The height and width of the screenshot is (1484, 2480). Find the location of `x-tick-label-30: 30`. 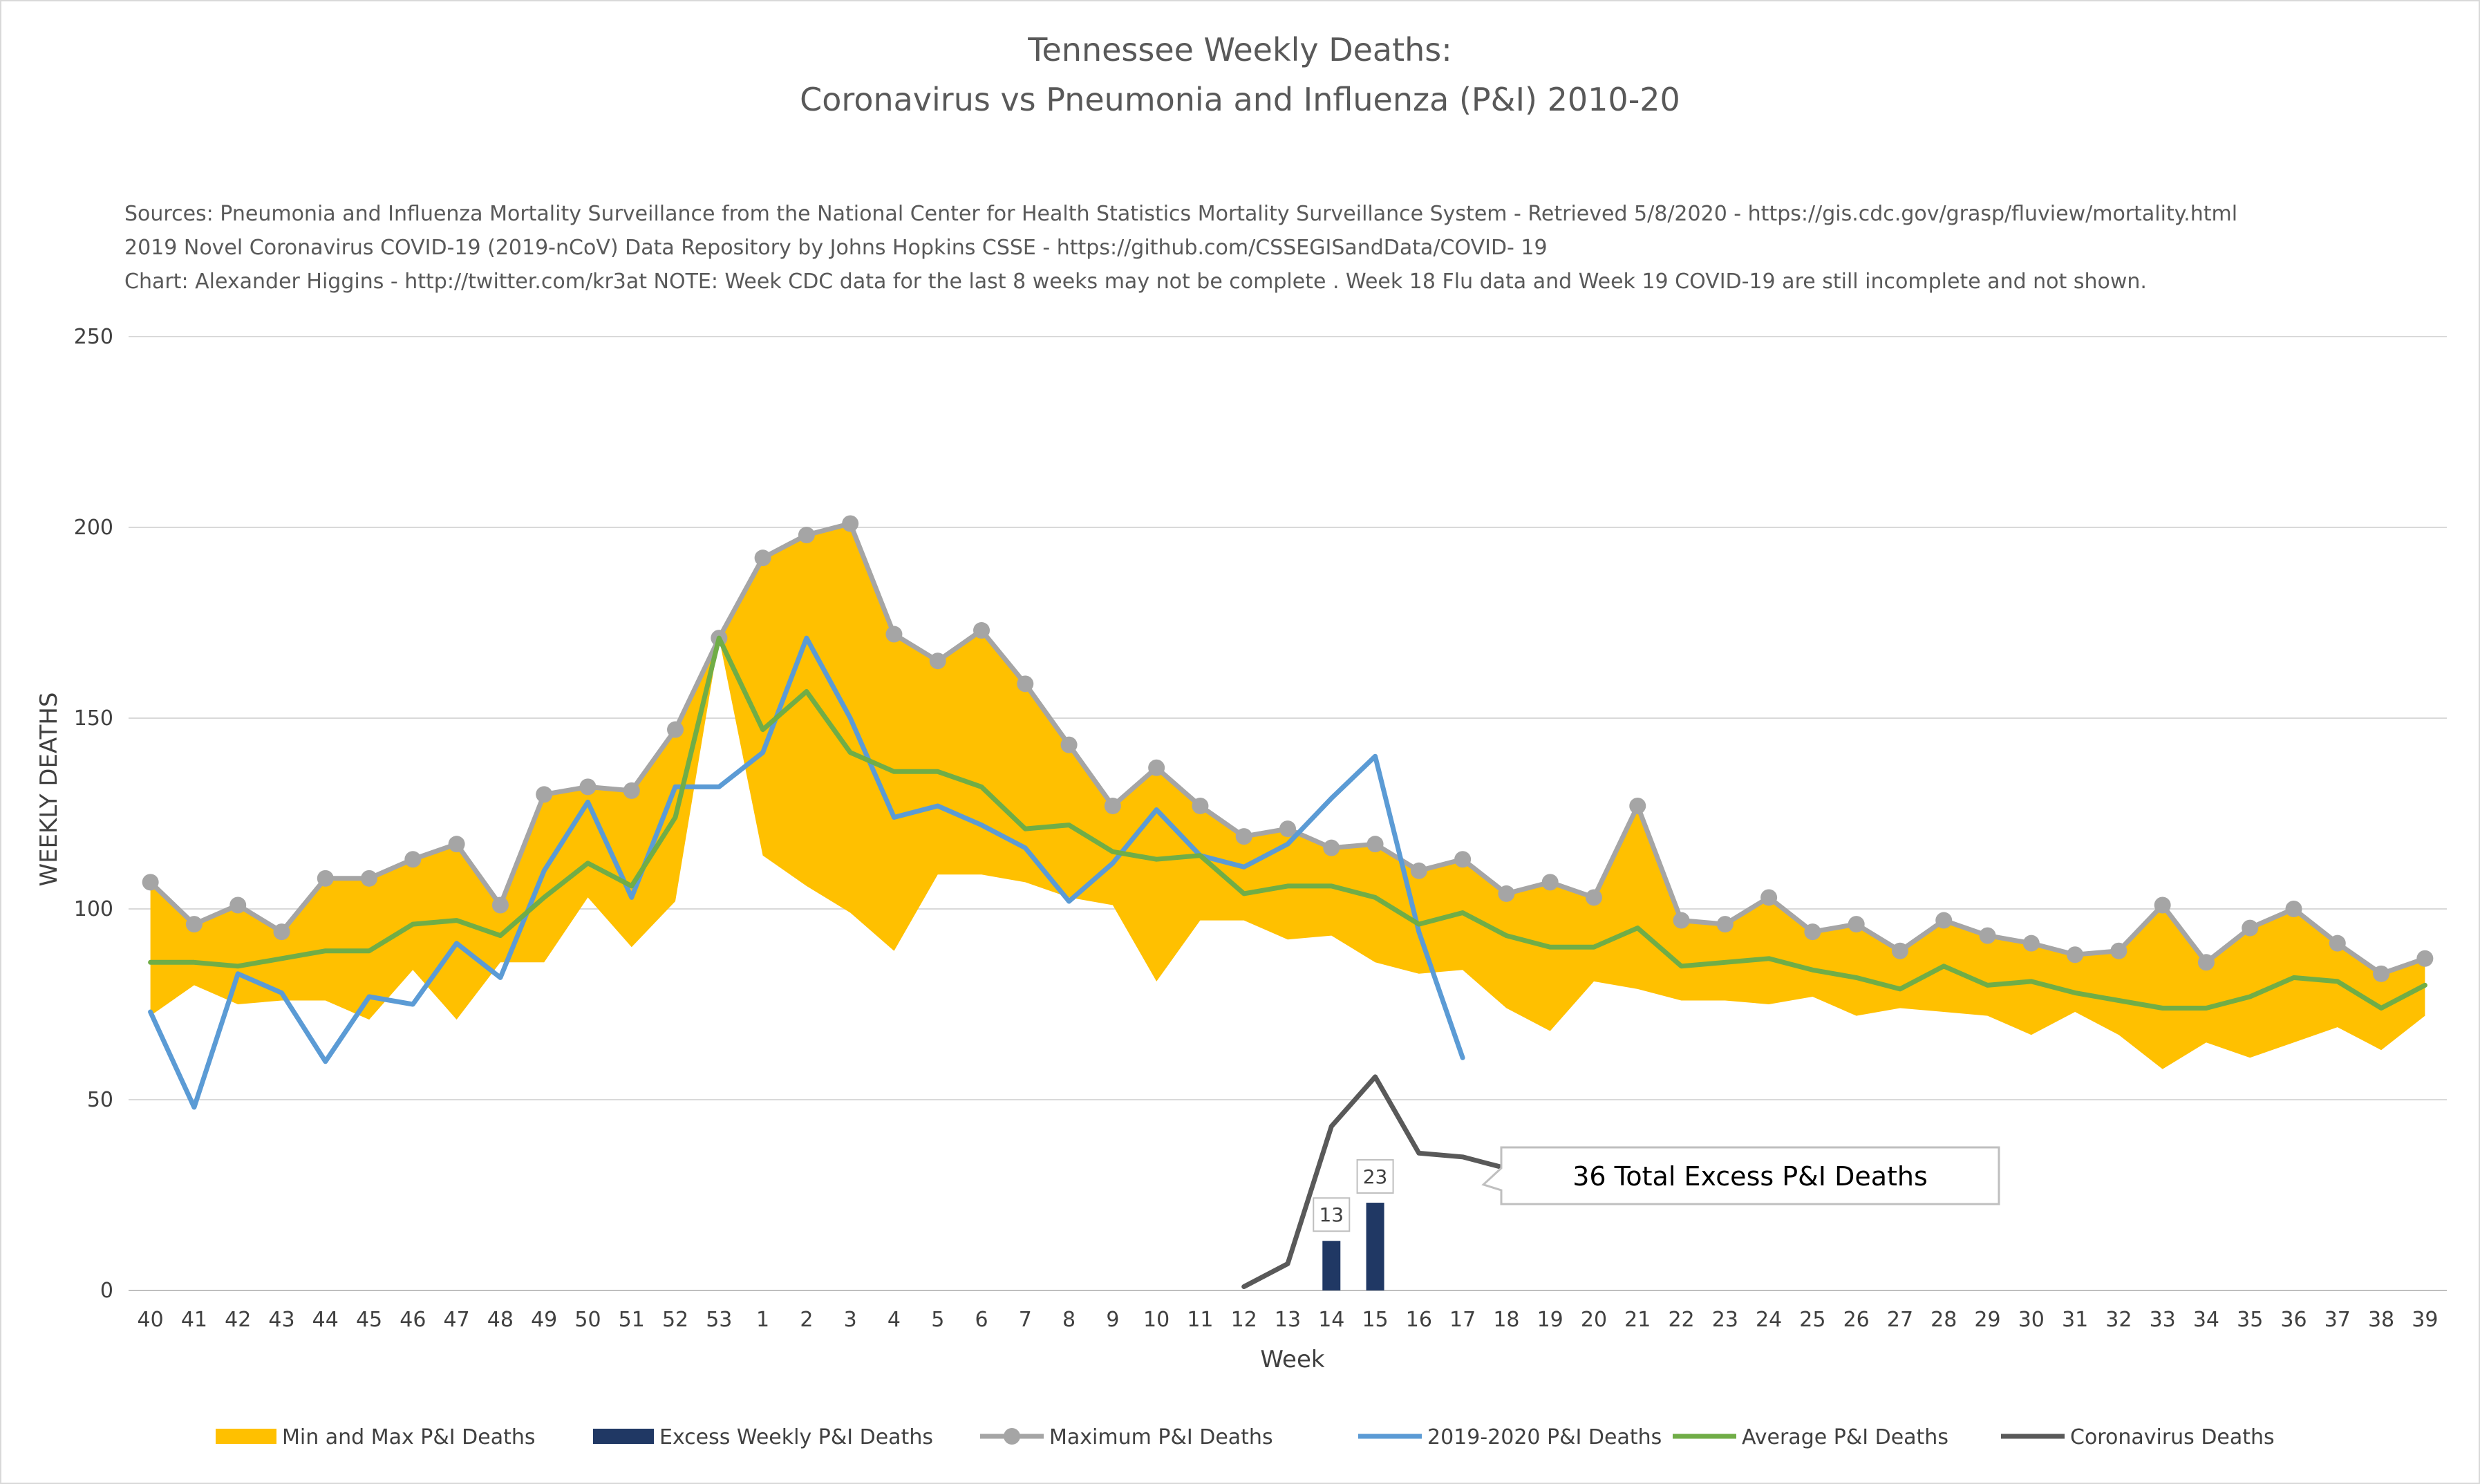

x-tick-label-30: 30 is located at coordinates (2031, 1320).